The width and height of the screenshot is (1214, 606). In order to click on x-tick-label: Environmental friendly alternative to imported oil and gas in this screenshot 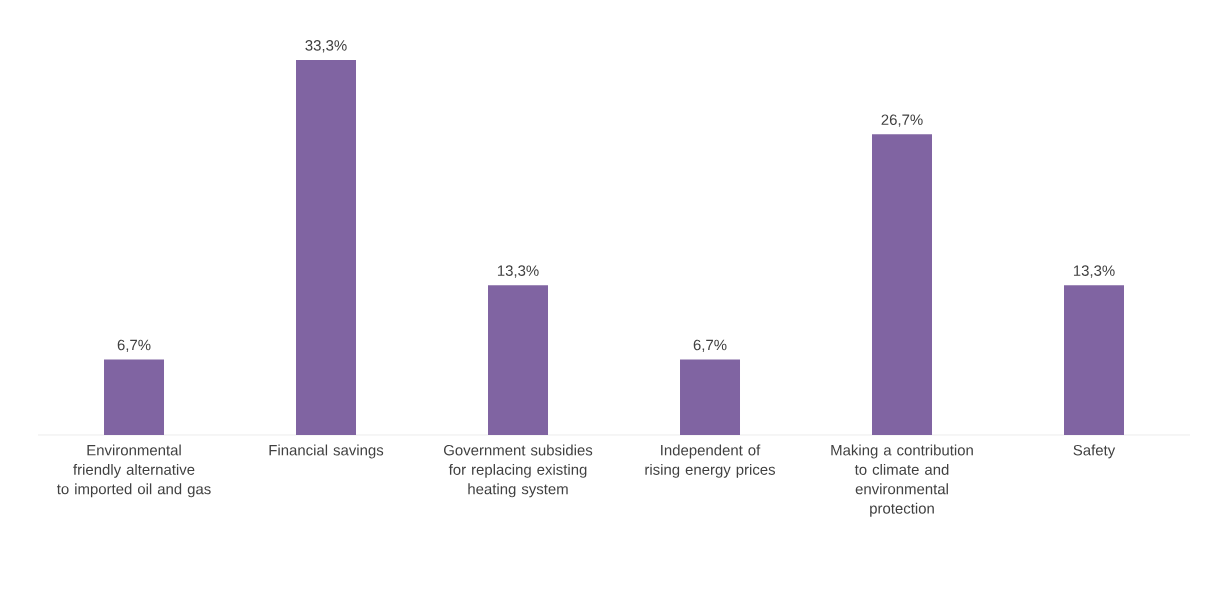, I will do `click(133, 471)`.